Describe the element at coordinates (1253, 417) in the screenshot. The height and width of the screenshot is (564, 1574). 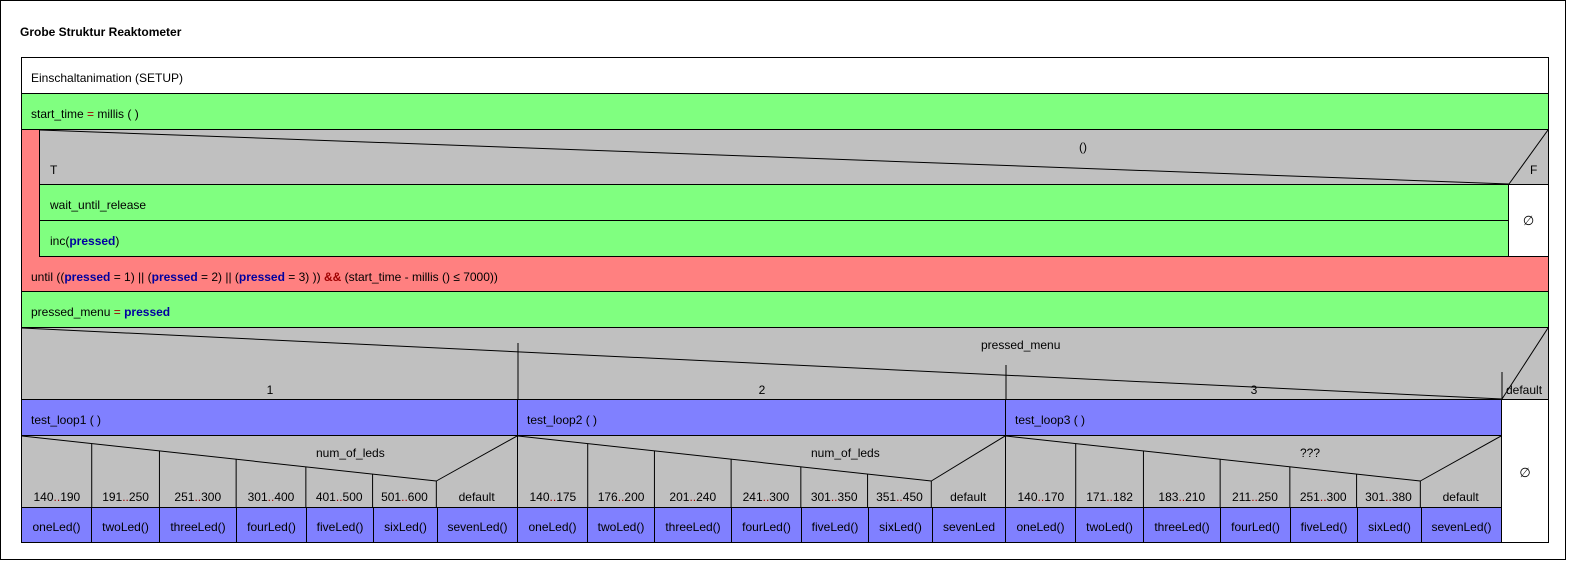
I see `case-3-call: test_loop3 ( )` at that location.